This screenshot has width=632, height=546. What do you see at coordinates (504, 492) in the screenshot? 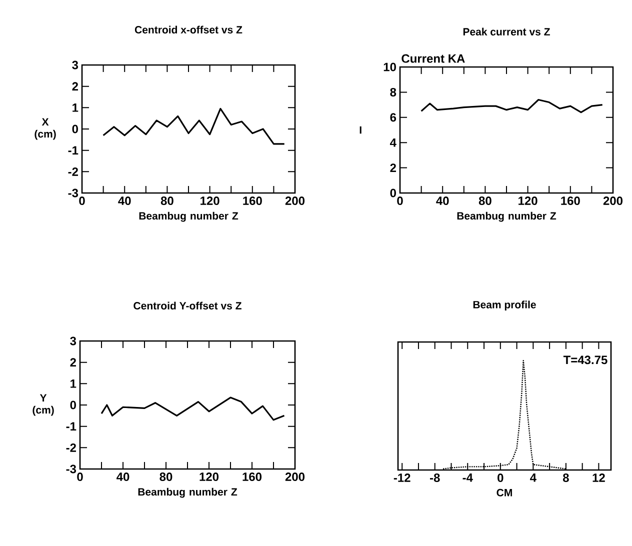
I see `x-axis-title: CM` at bounding box center [504, 492].